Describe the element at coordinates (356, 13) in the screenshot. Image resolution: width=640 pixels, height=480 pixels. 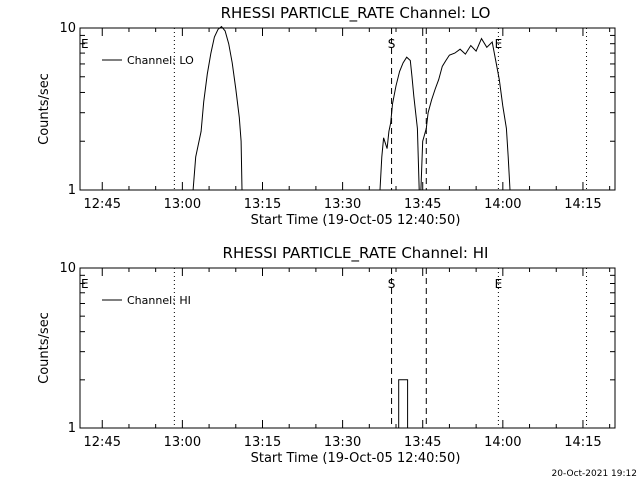
I see `chart-title: RHESSI PARTICLE_RATE Channel: LO` at that location.